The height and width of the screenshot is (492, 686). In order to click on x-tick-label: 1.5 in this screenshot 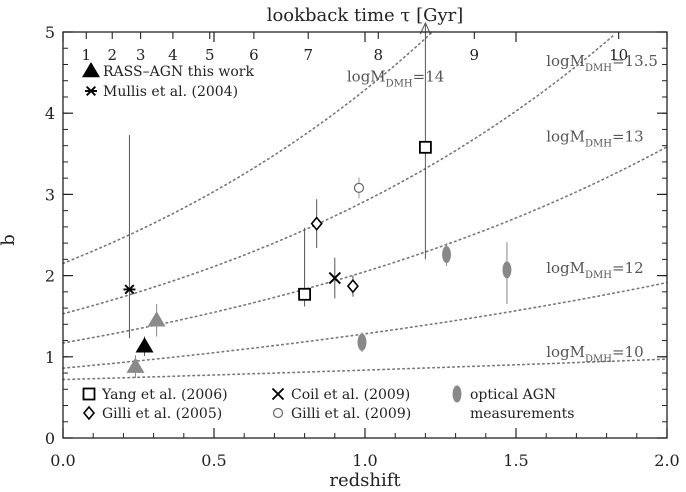, I will do `click(515, 460)`.